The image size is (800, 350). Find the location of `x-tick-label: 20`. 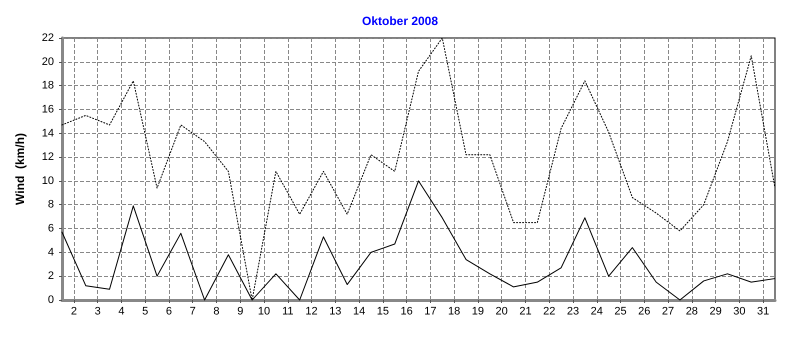

x-tick-label: 20 is located at coordinates (502, 312).